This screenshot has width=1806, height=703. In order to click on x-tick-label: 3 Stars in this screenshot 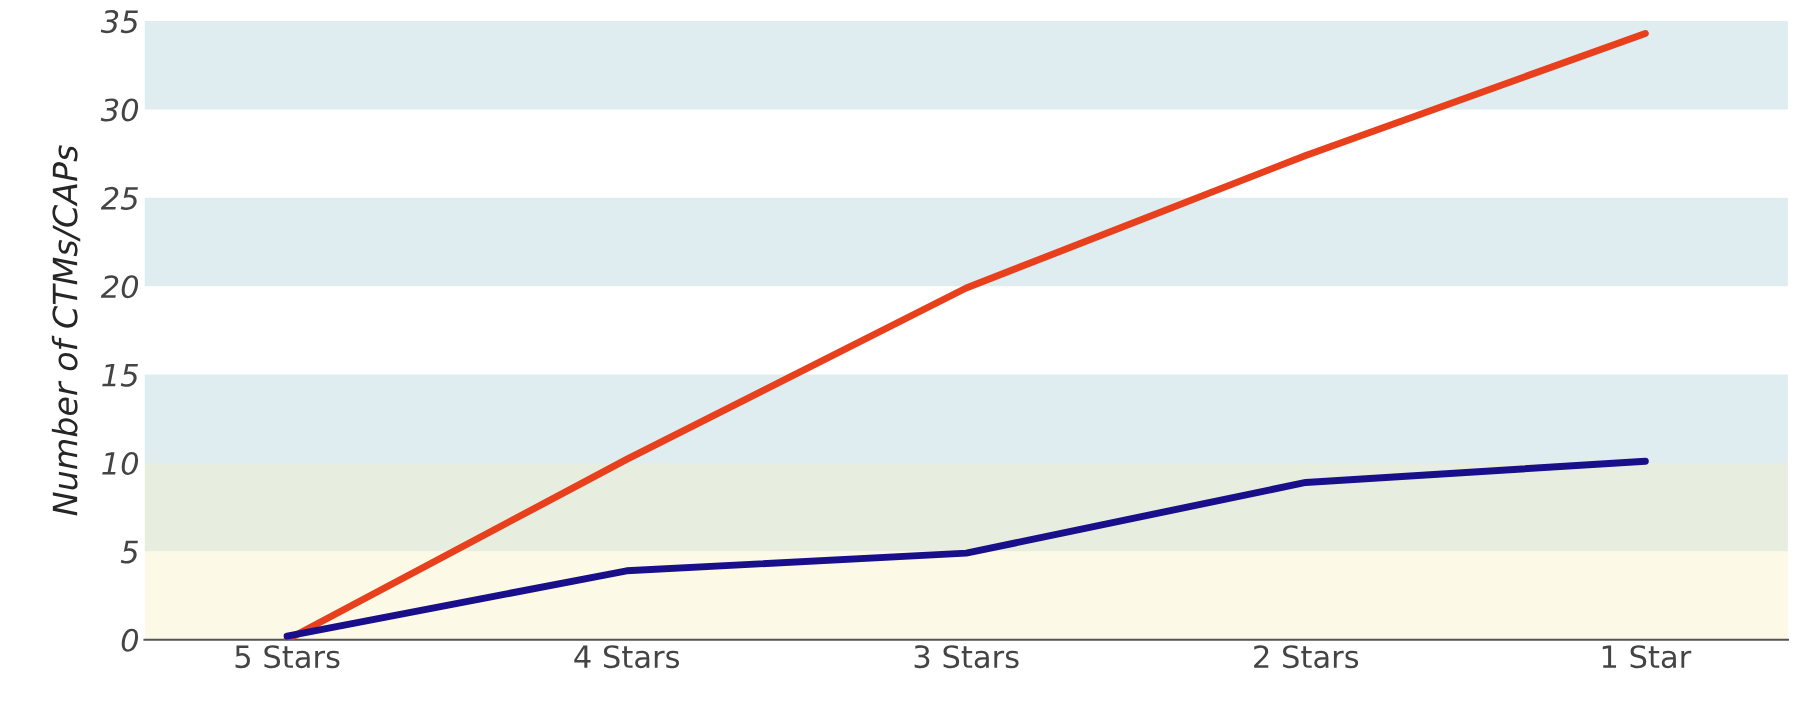, I will do `click(966, 657)`.